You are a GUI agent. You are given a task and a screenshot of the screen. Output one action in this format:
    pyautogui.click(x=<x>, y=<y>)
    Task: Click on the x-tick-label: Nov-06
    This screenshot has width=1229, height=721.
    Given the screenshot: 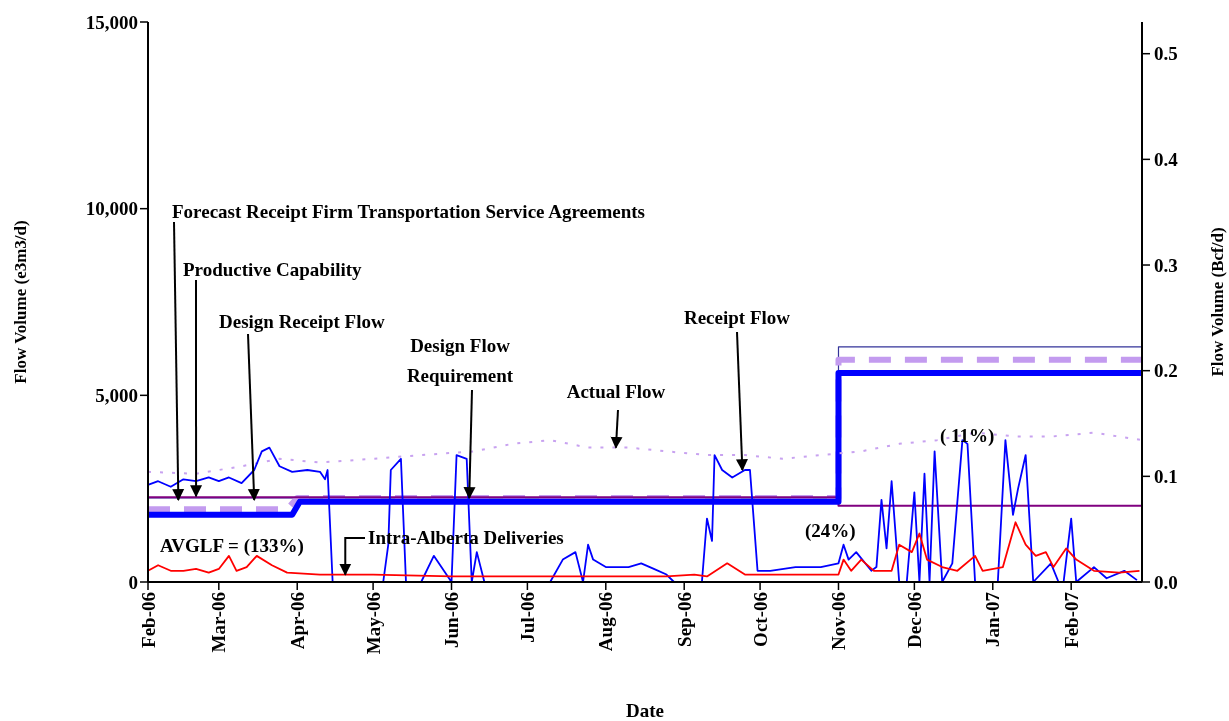 What is the action you would take?
    pyautogui.click(x=839, y=621)
    